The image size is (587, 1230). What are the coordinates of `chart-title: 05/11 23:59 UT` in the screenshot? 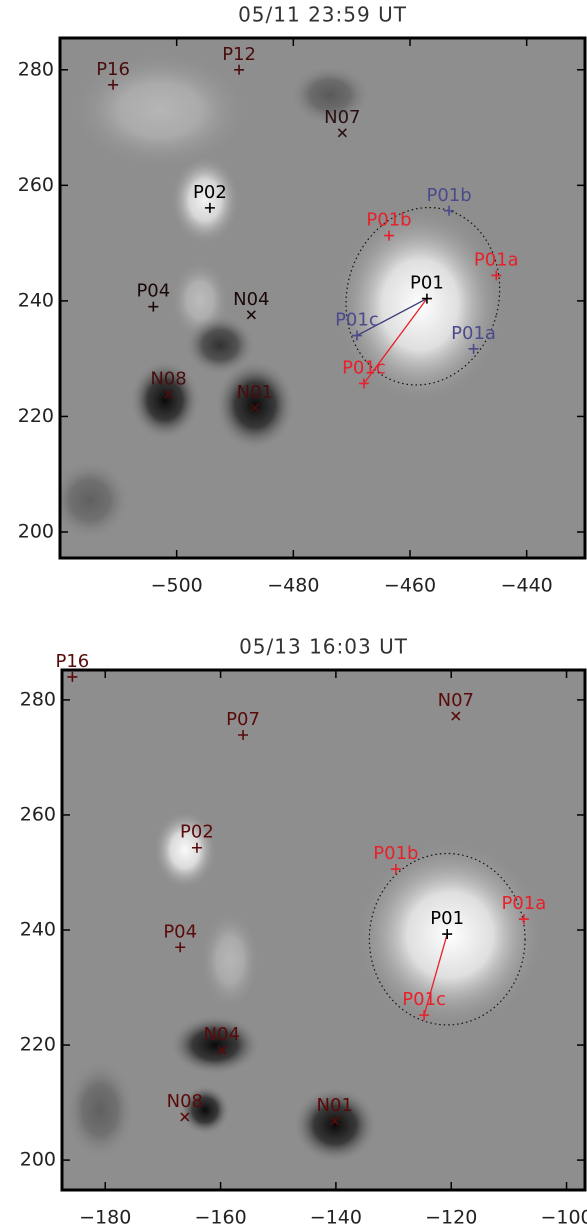 It's located at (322, 15).